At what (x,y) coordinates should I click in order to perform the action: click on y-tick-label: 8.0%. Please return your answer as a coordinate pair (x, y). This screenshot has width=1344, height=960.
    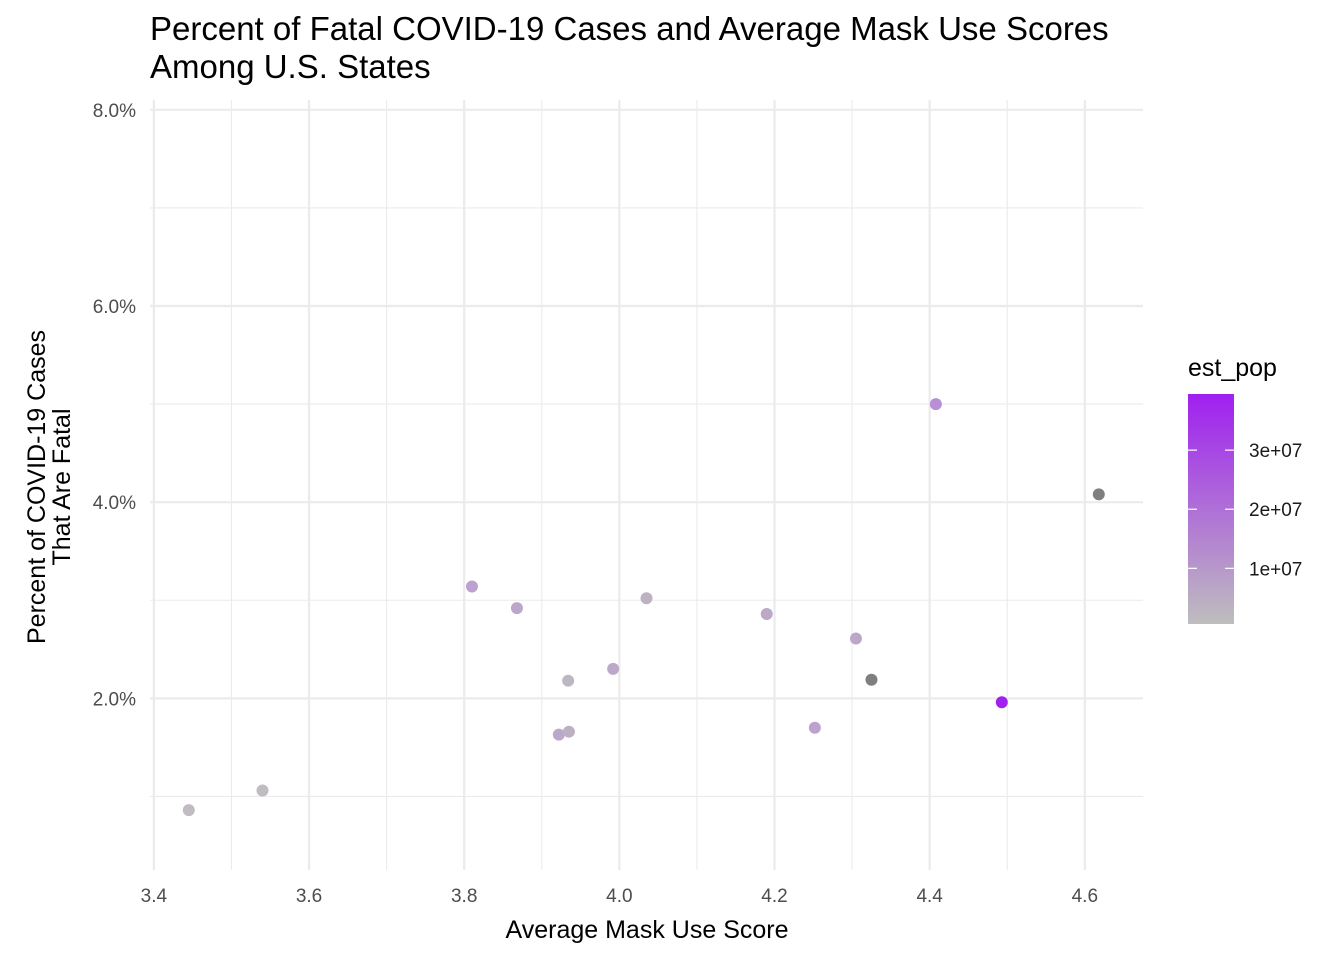
    Looking at the image, I should click on (114, 111).